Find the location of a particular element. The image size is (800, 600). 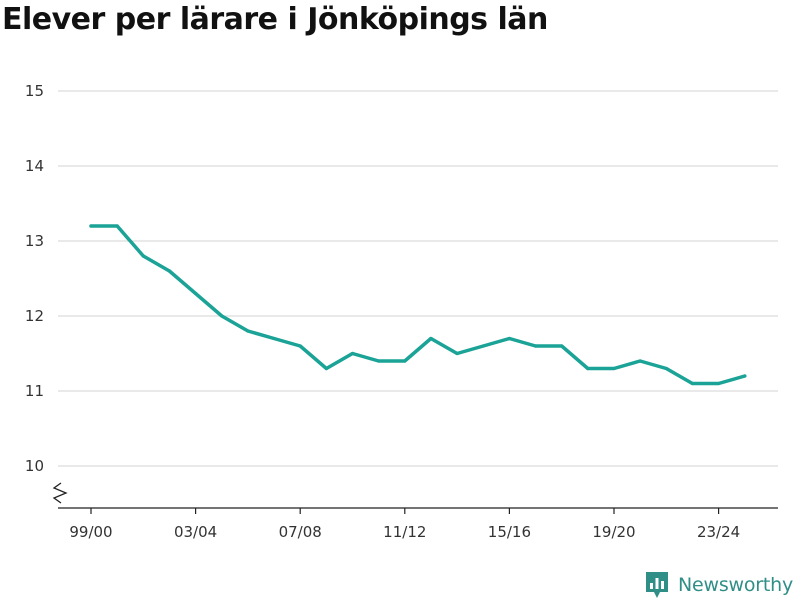

axis-break-marker is located at coordinates (60, 493).